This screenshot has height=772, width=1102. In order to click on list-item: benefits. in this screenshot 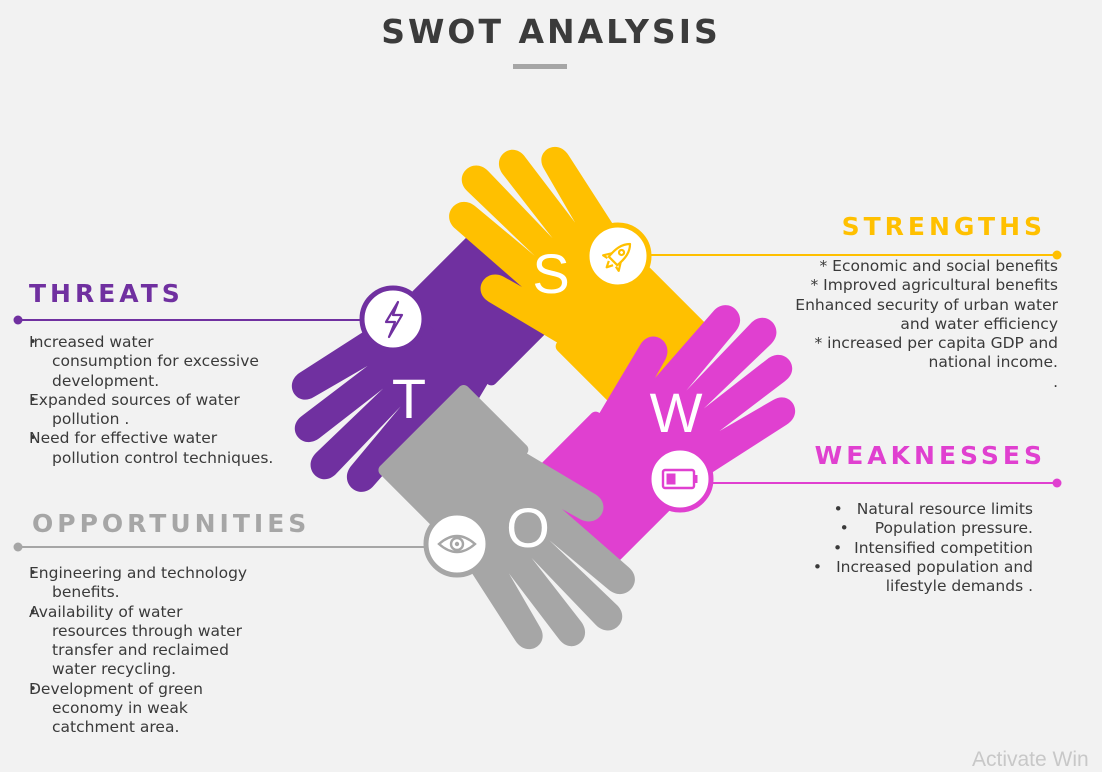, I will do `click(86, 592)`.